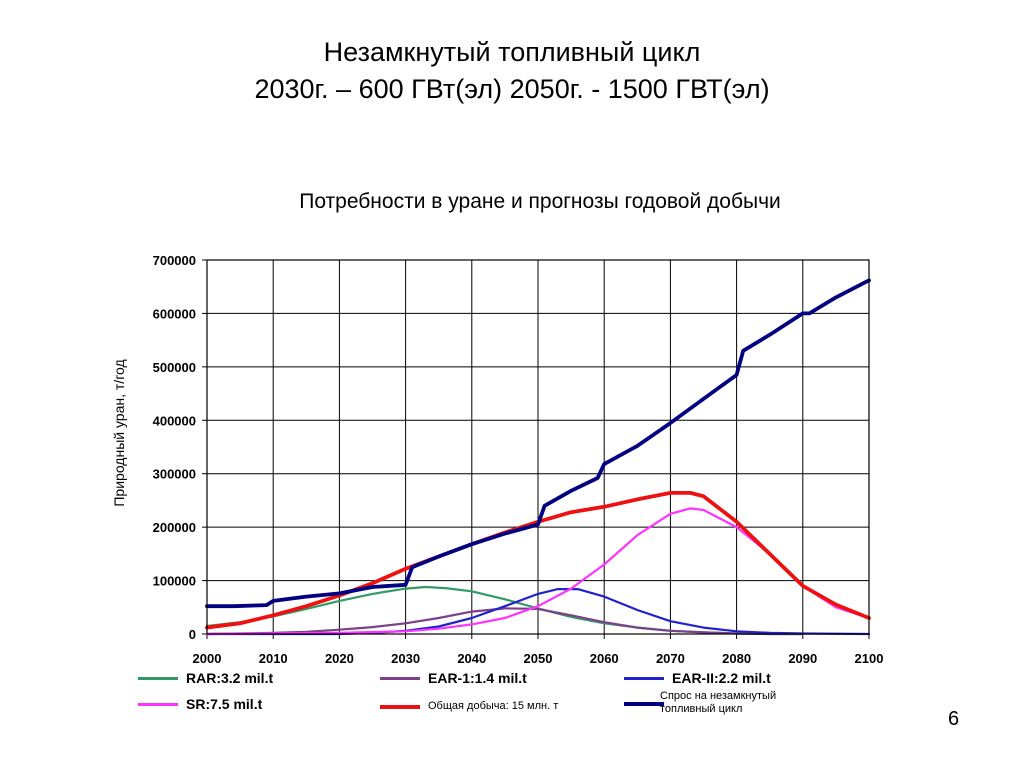  What do you see at coordinates (174, 420) in the screenshot?
I see `y-tick-label-4: 400000` at bounding box center [174, 420].